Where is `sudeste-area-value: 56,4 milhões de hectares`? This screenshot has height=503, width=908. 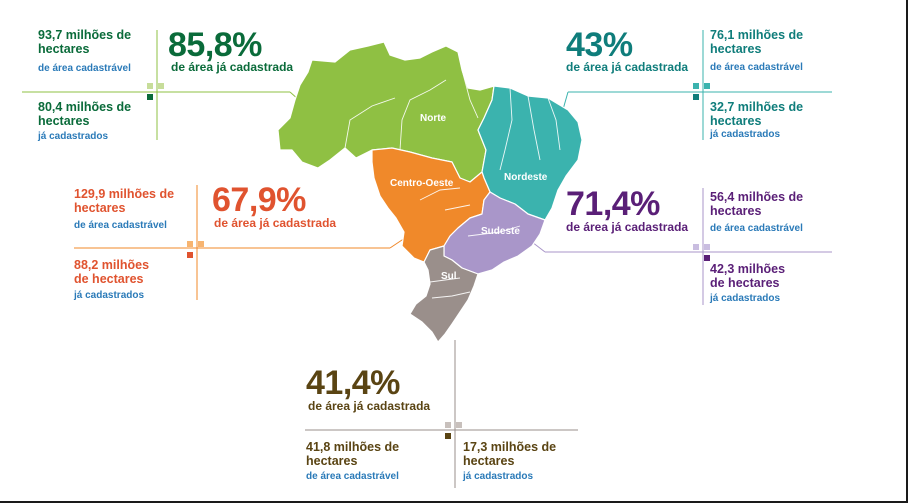
sudeste-area-value: 56,4 milhões de hectares is located at coordinates (757, 204).